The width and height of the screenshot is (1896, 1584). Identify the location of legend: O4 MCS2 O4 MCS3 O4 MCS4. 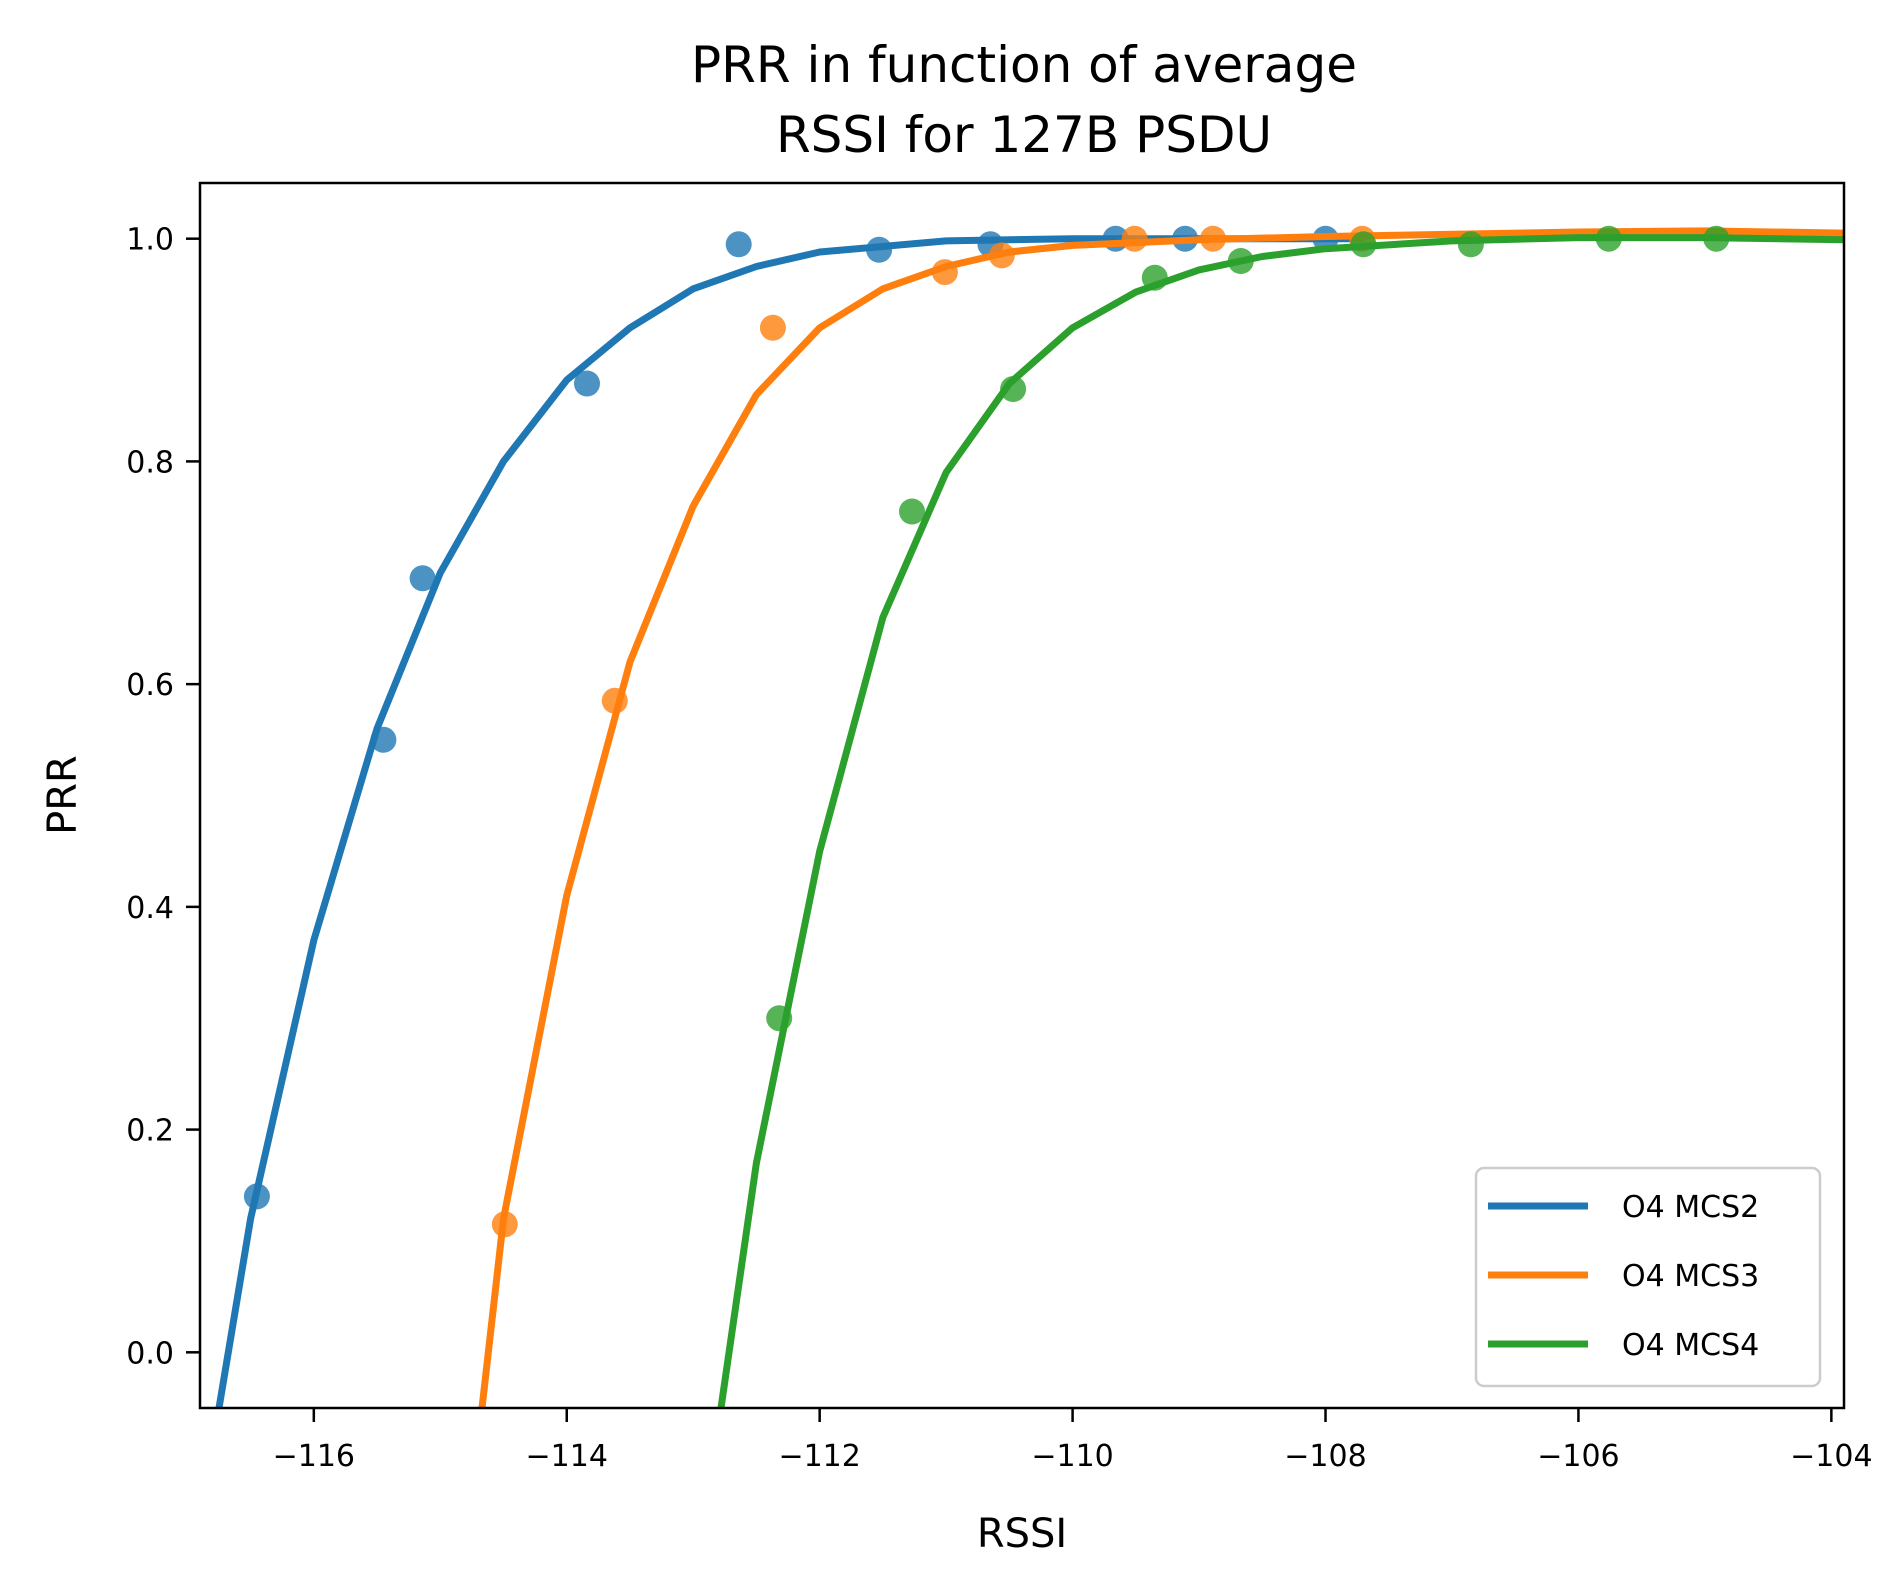
(1648, 1277).